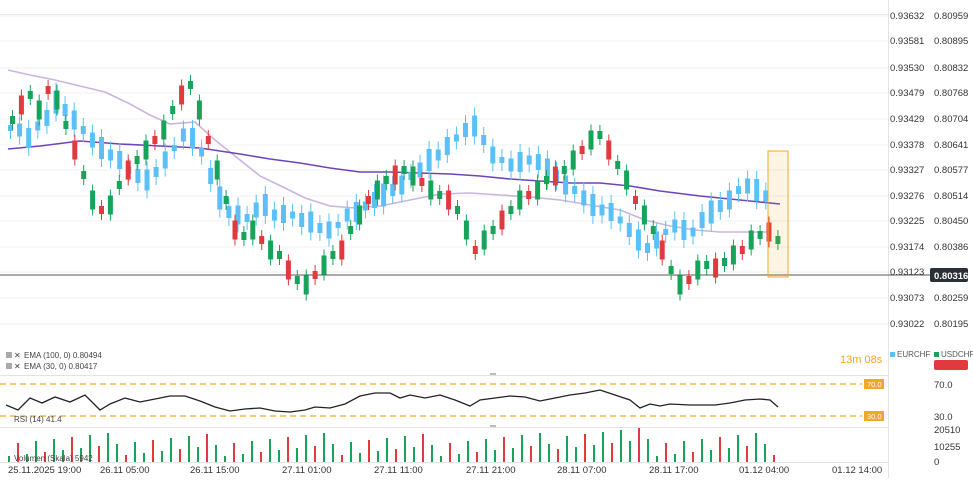 The height and width of the screenshot is (493, 973). Describe the element at coordinates (931, 360) in the screenshot. I see `series-legend: EURCHF USDCHF` at that location.